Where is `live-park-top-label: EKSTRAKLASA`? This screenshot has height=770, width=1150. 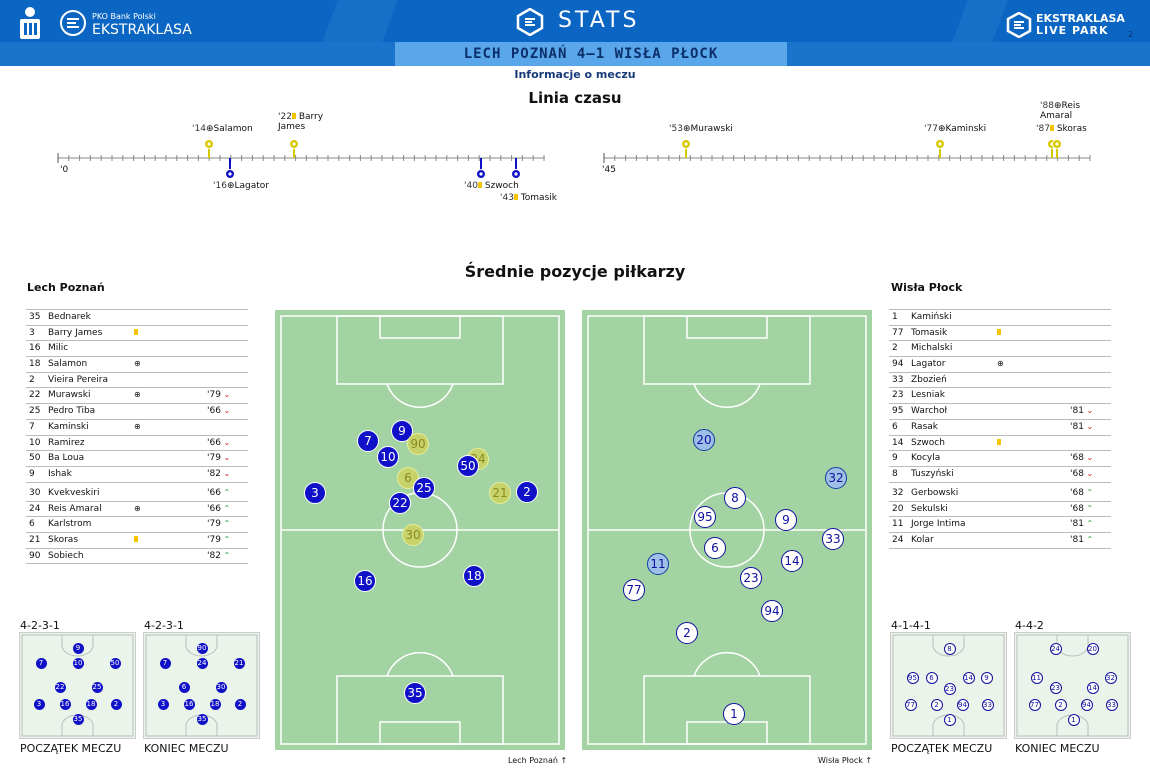 live-park-top-label: EKSTRAKLASA is located at coordinates (1080, 18).